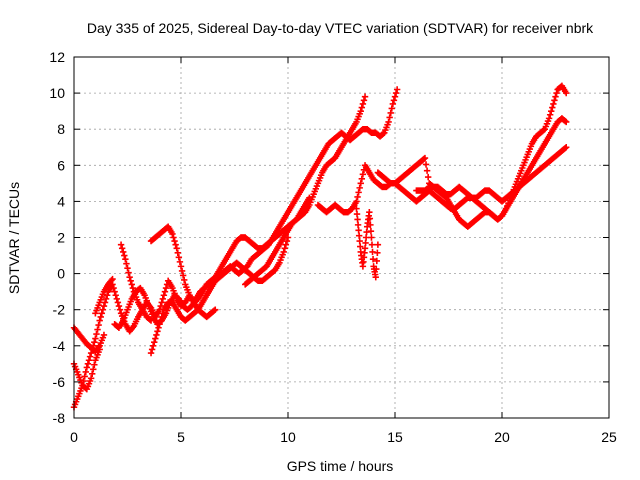  I want to click on x-axis-label: GPS time / hours, so click(340, 466).